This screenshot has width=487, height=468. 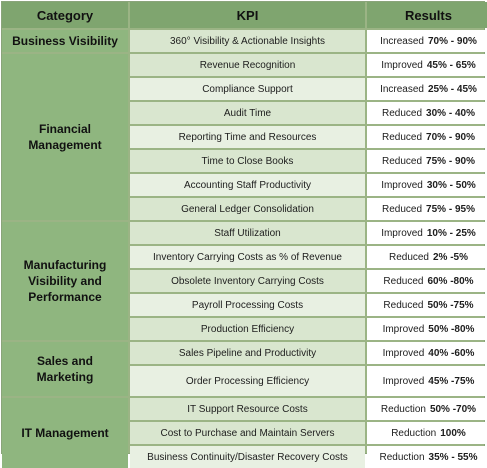 I want to click on result-cell: Improved 30% - 50%, so click(x=427, y=185).